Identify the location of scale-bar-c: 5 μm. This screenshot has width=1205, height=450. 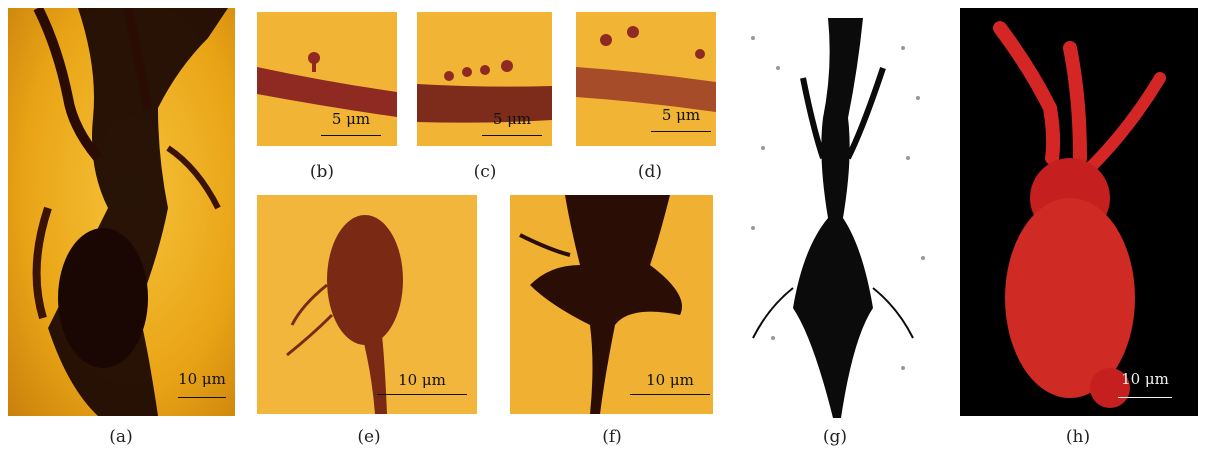
(512, 123).